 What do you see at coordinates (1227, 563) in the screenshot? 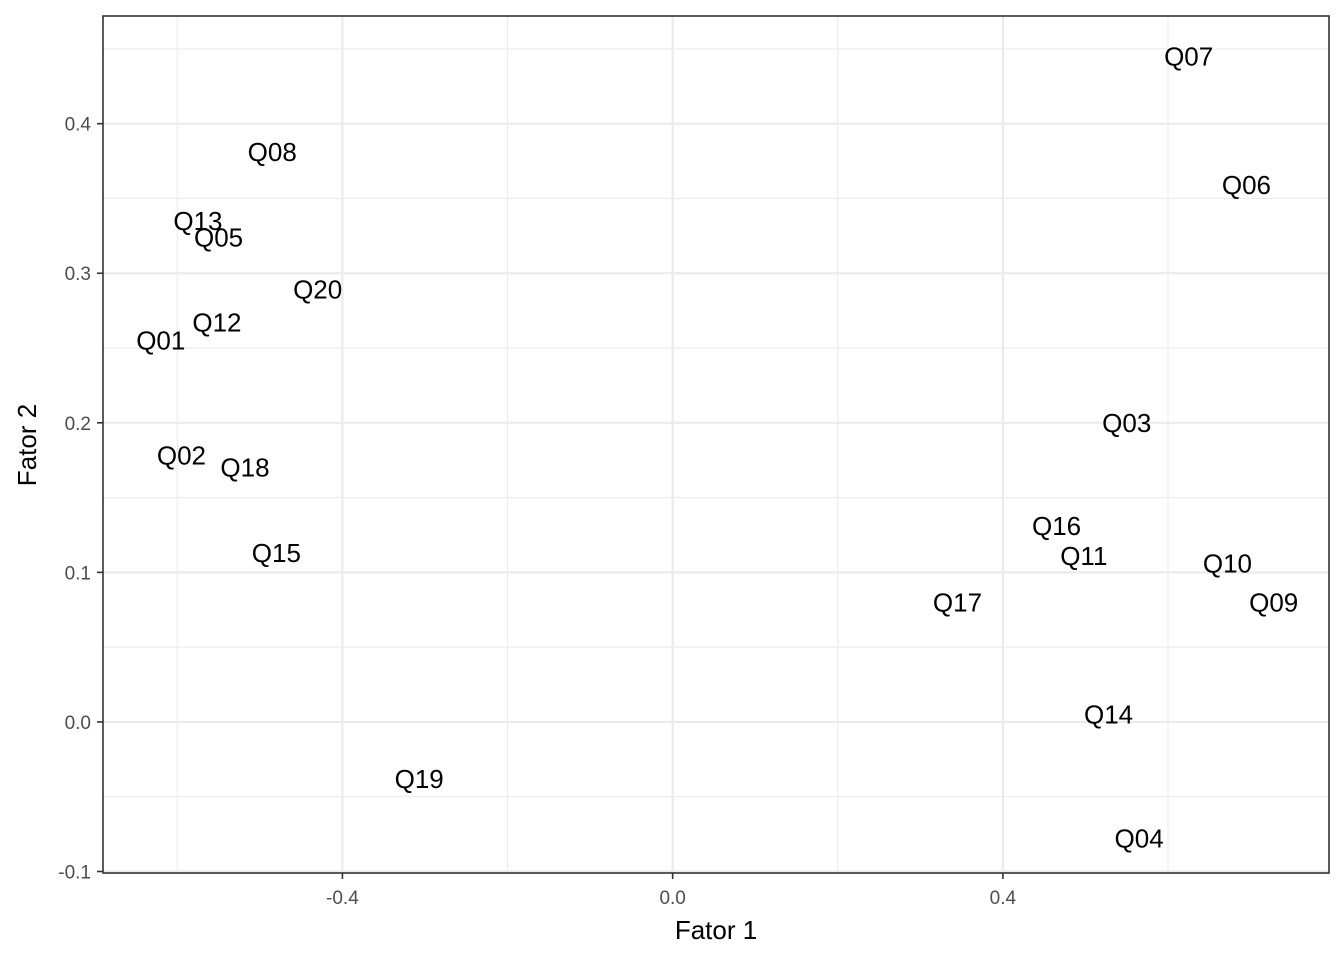
I see `point-label-q10: Q10` at bounding box center [1227, 563].